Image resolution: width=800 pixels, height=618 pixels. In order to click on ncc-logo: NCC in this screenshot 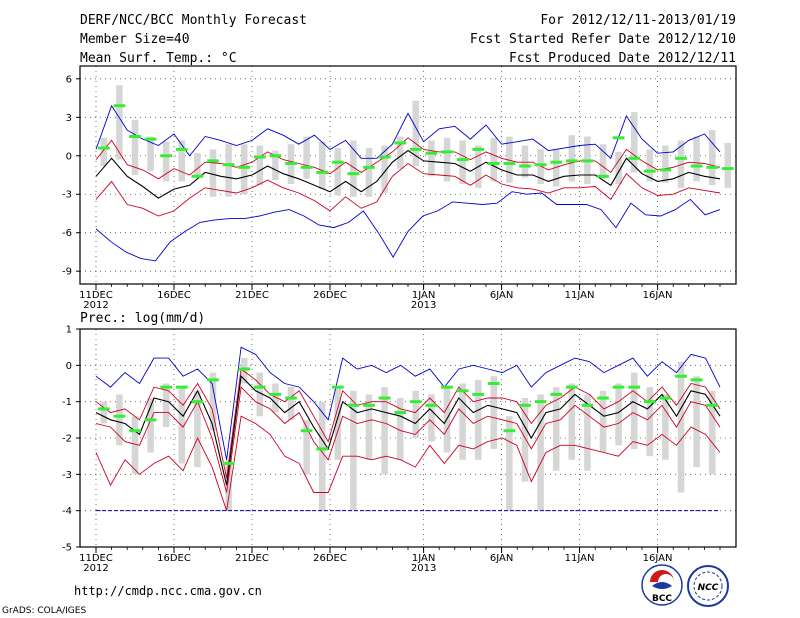, I will do `click(708, 586)`.